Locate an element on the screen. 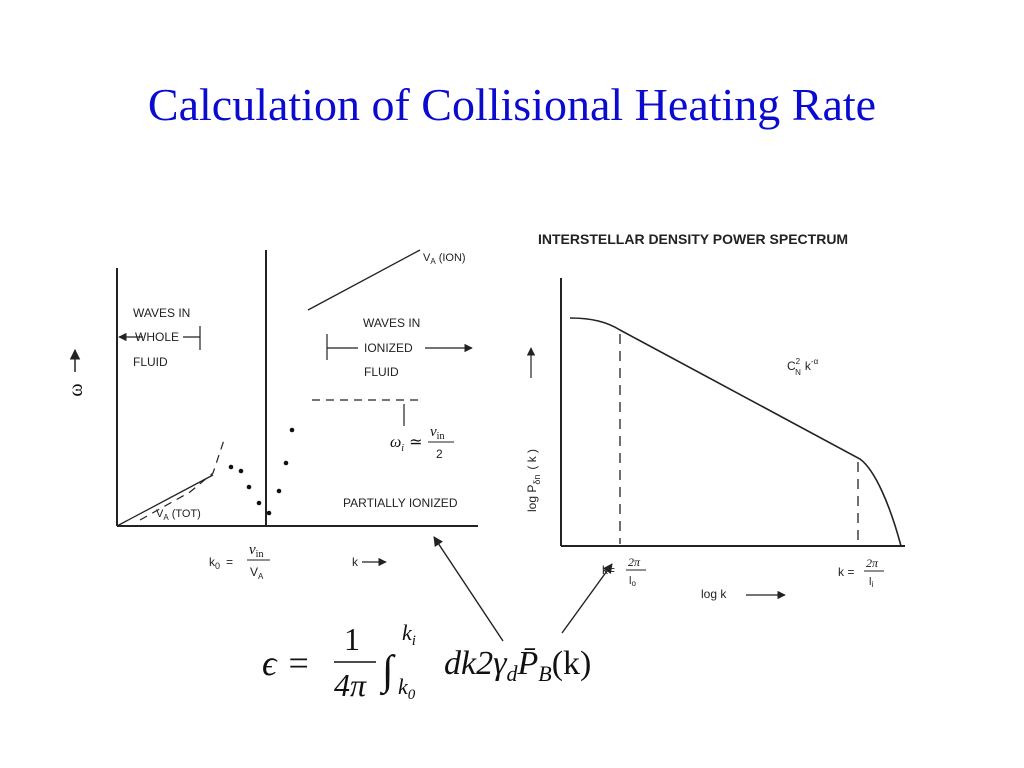 Image resolution: width=1024 pixels, height=768 pixels. omega-i-formula: ωi ≃ νin 2 is located at coordinates (422, 442).